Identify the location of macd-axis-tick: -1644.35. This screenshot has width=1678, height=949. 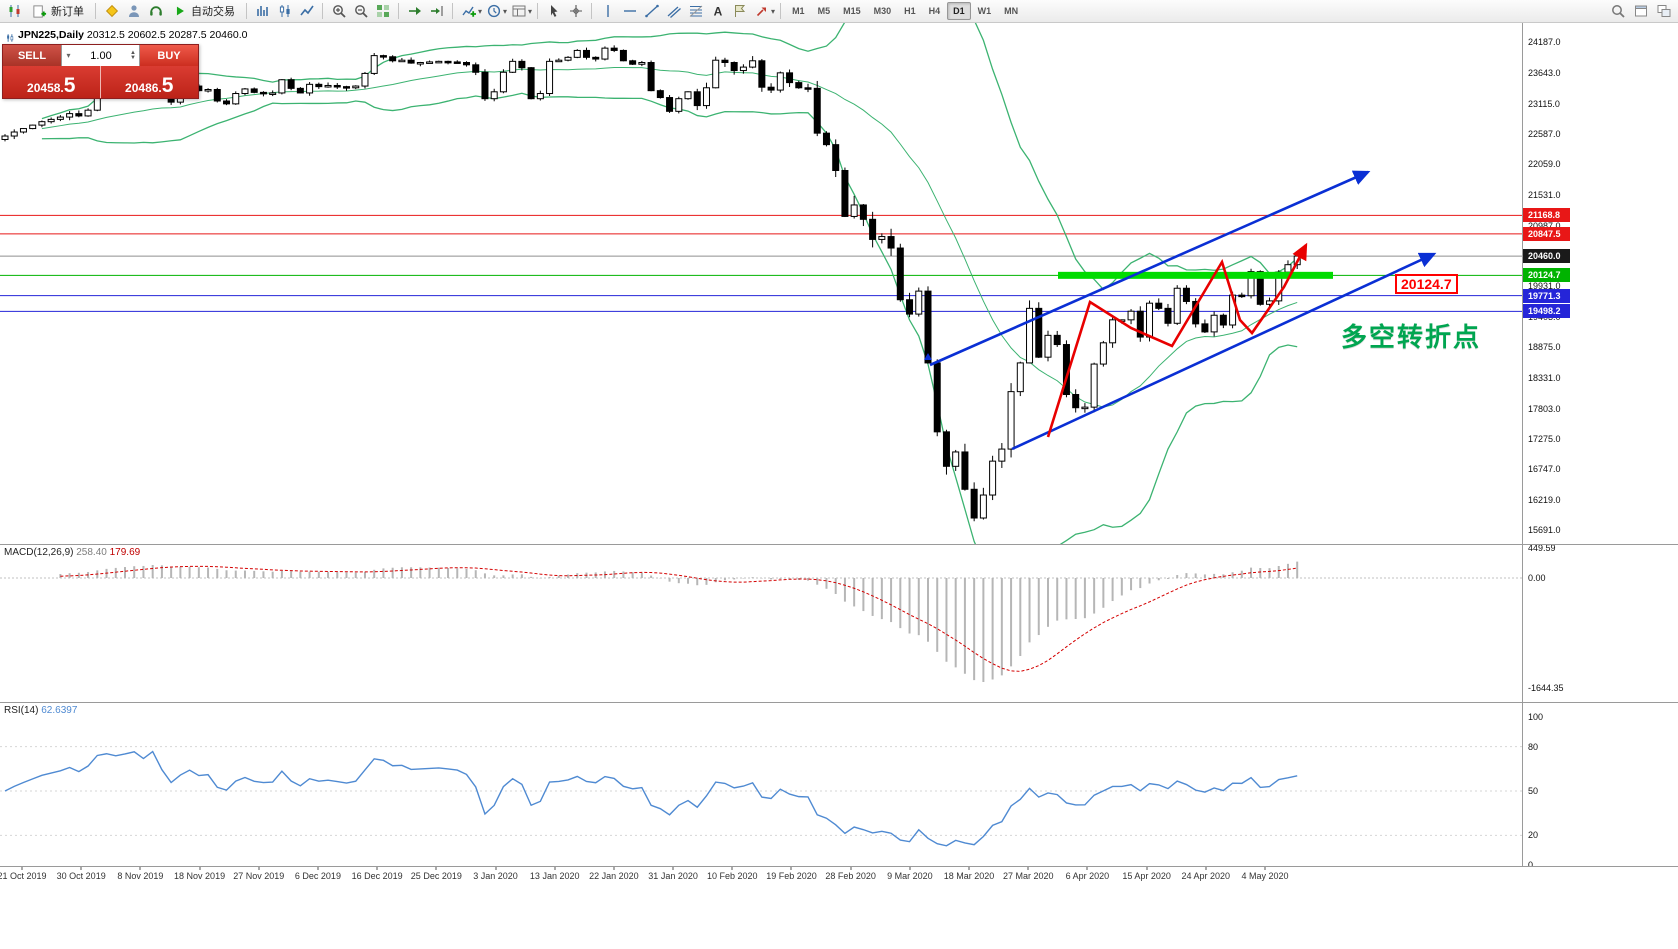
(1546, 688).